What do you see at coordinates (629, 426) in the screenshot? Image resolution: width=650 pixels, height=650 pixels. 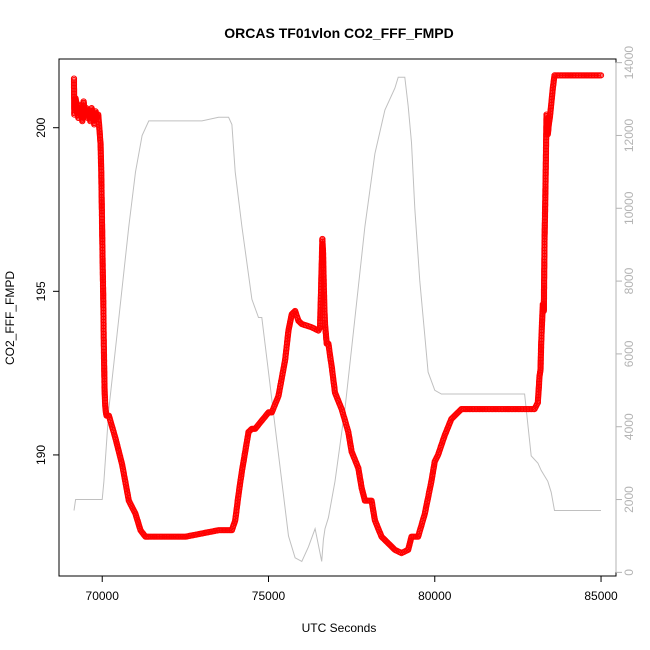 I see `y2-tick-label: 4000` at bounding box center [629, 426].